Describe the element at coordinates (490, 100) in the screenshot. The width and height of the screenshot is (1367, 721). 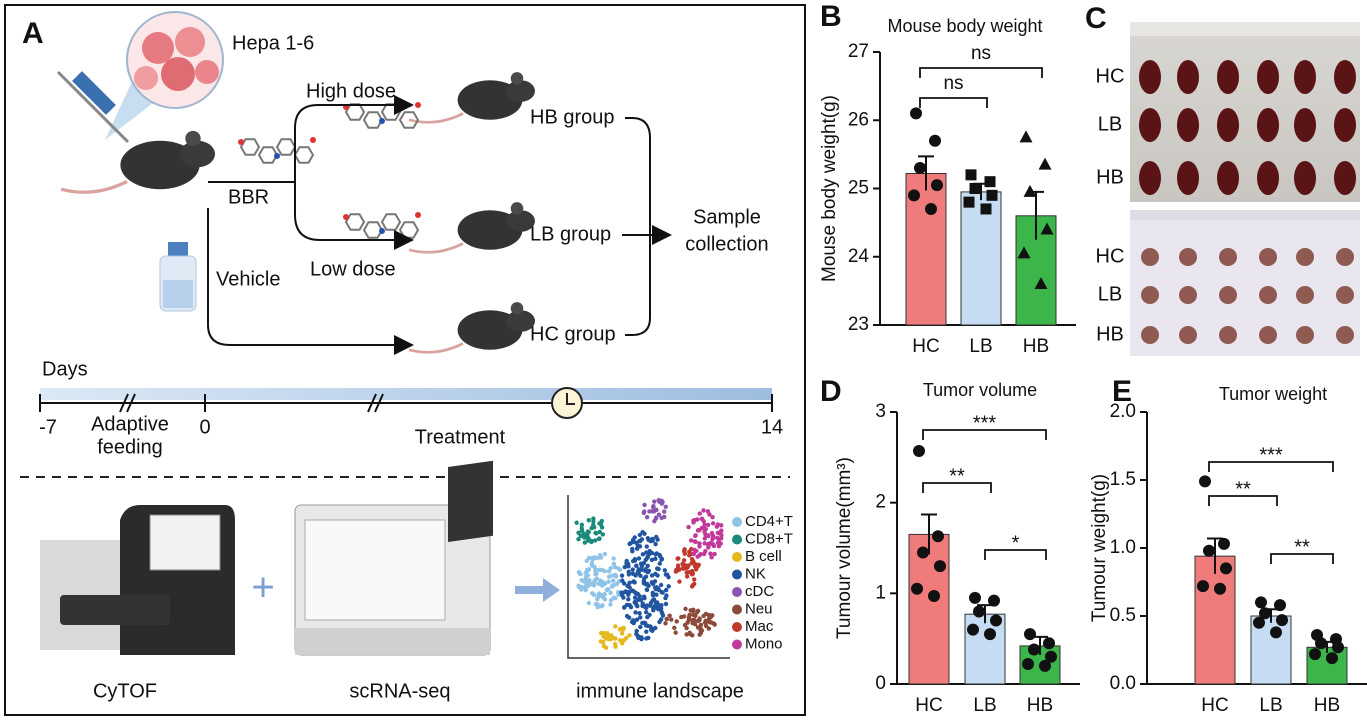
I see `mouse-body` at that location.